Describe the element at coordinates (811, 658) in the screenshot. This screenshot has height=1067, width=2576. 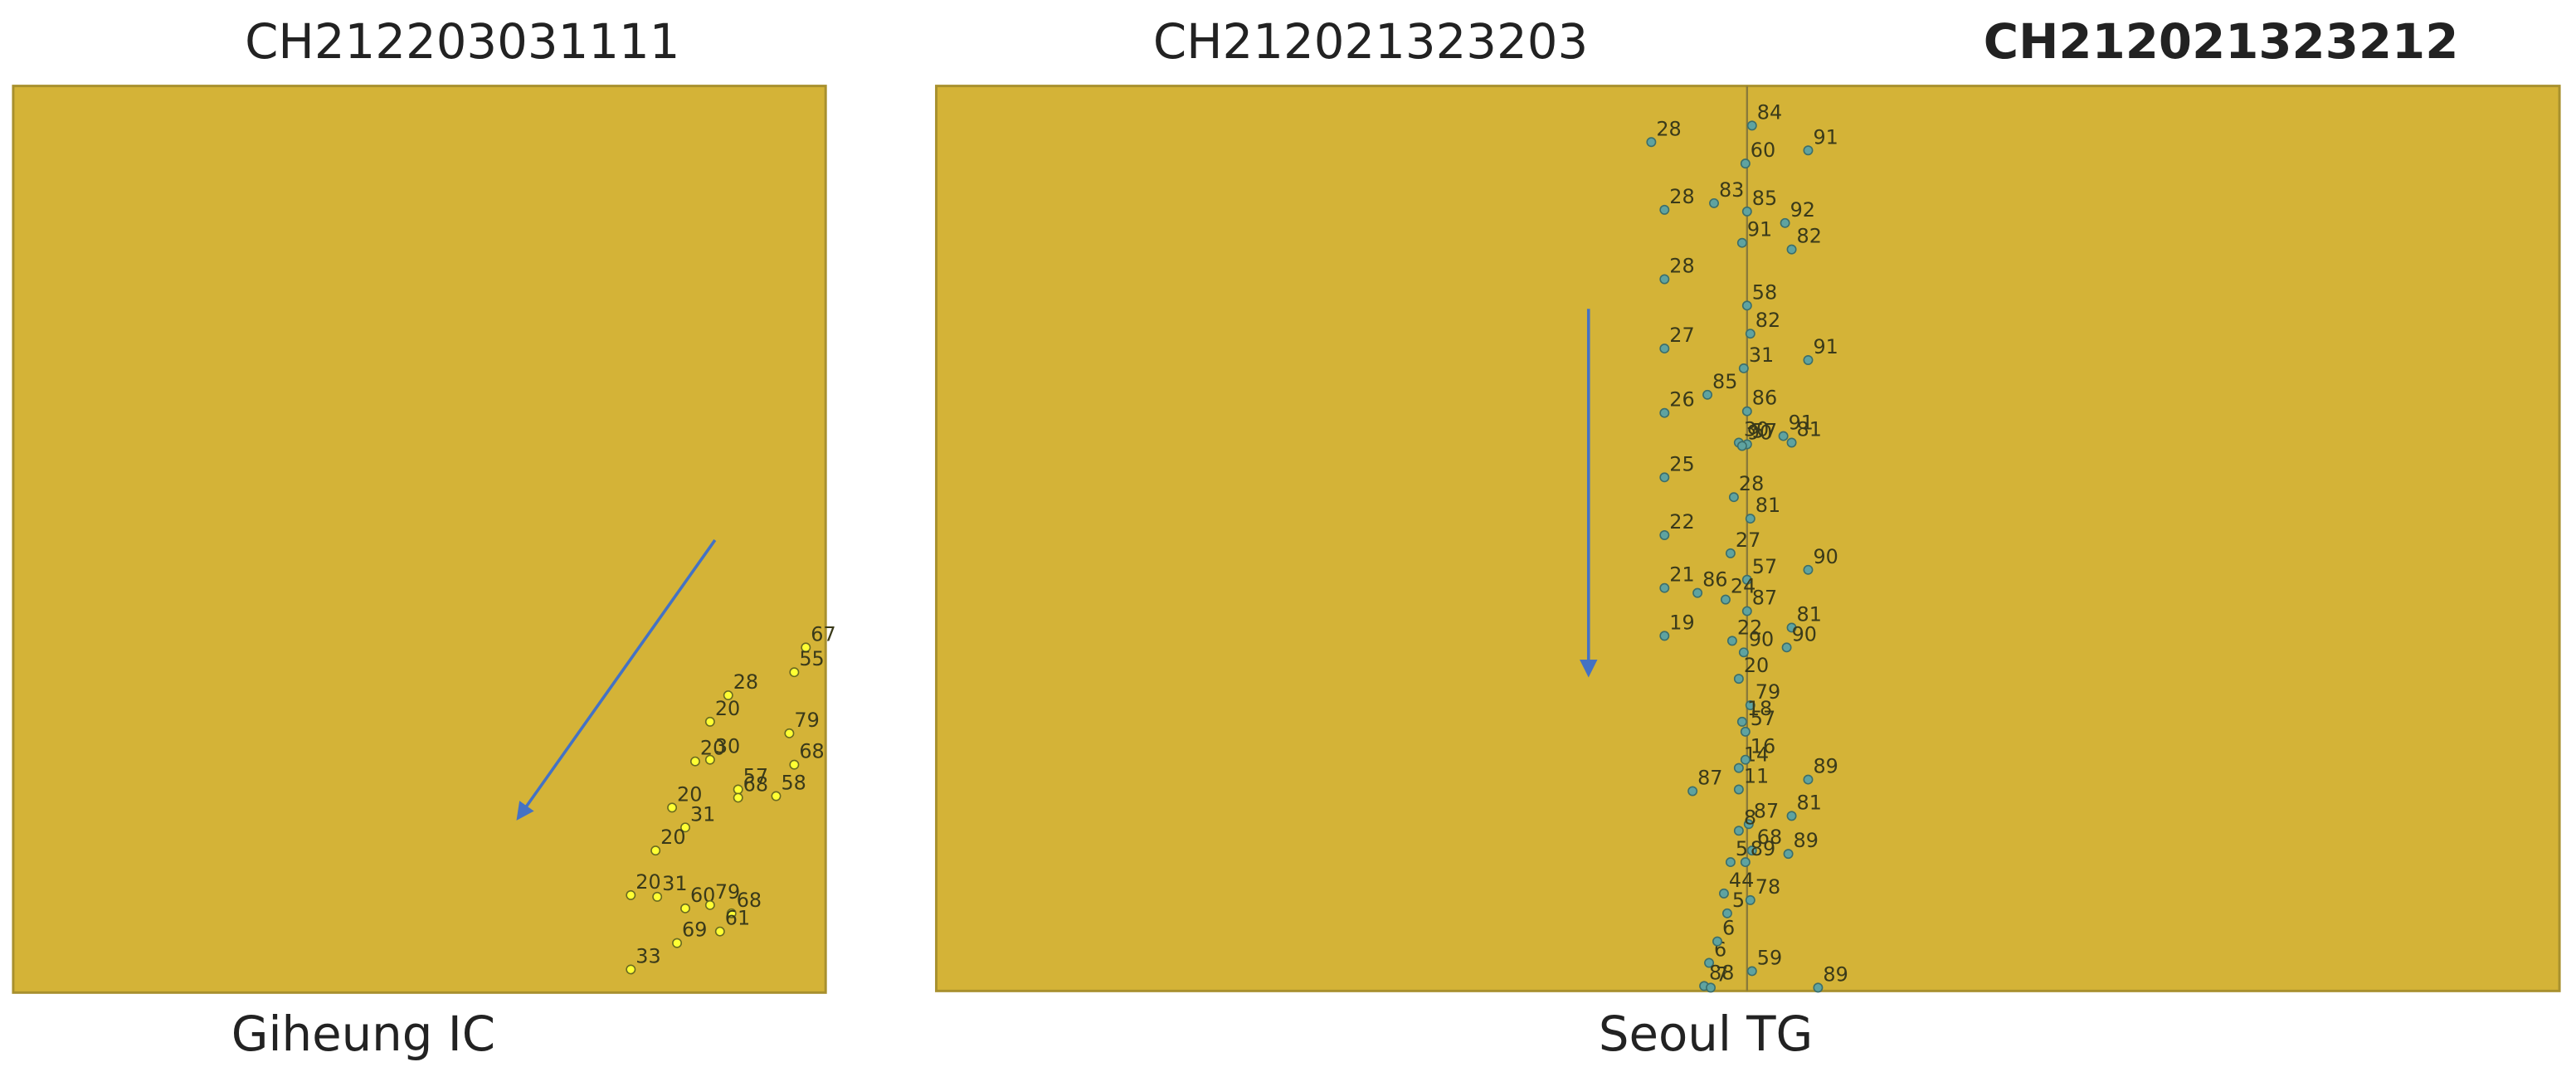
I see `track-id: 55` at that location.